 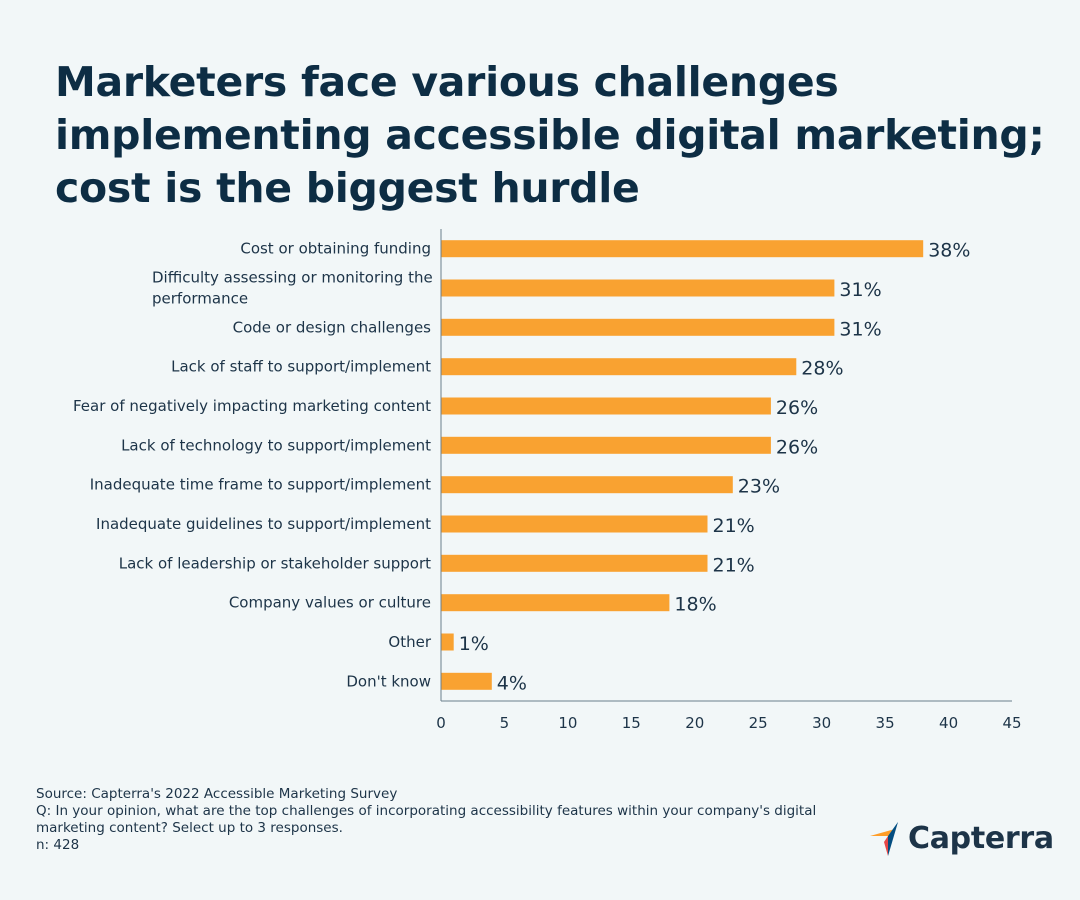 I want to click on title-line-1: Marketers face various challenges, so click(x=447, y=82).